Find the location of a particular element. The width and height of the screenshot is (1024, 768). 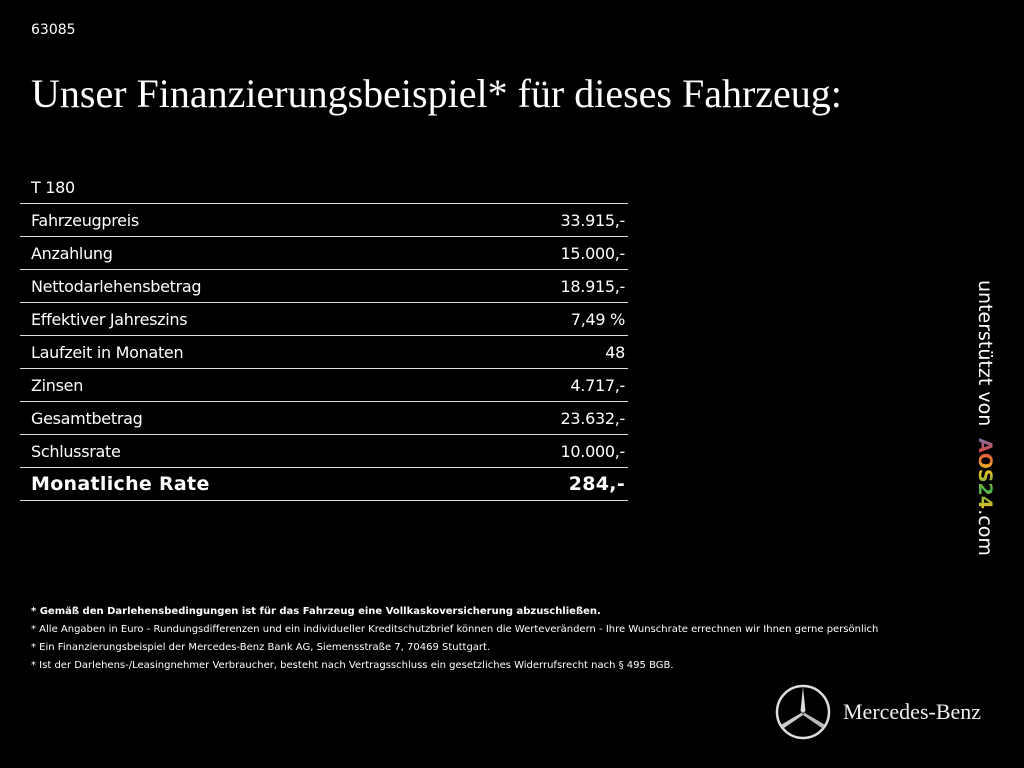

row-value: 15.000,- is located at coordinates (593, 253).